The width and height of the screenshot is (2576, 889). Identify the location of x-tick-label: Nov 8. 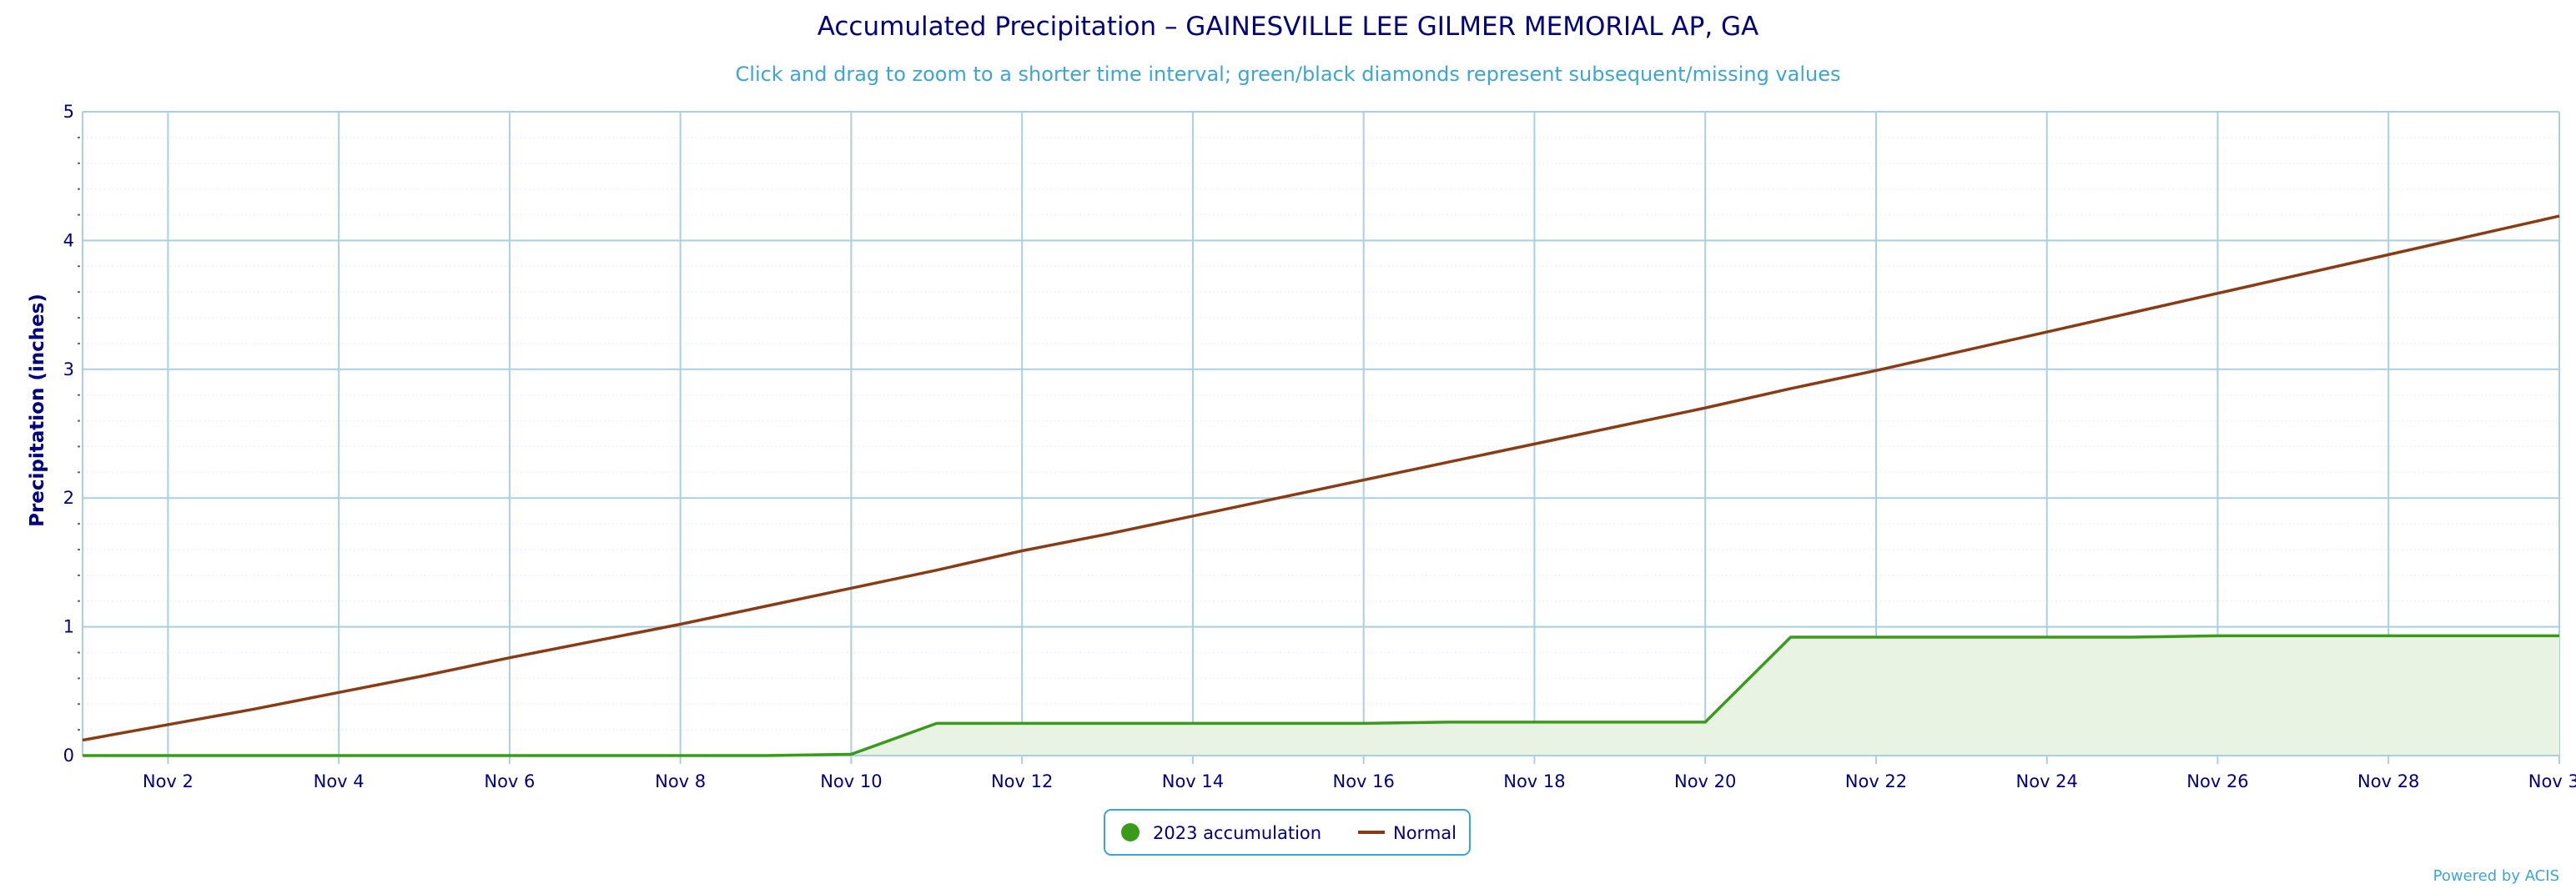
(680, 781).